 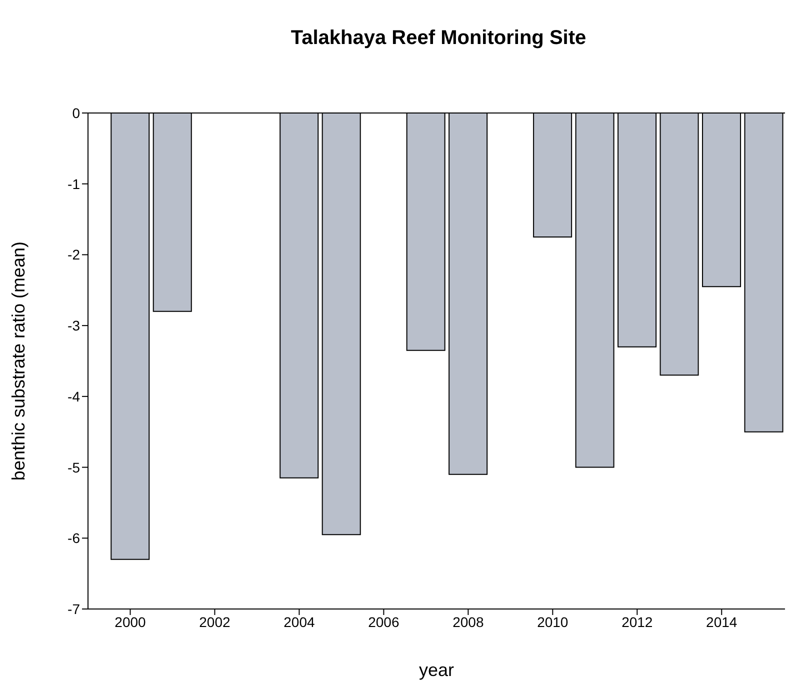 I want to click on y-tick-label: 0, so click(x=76, y=112).